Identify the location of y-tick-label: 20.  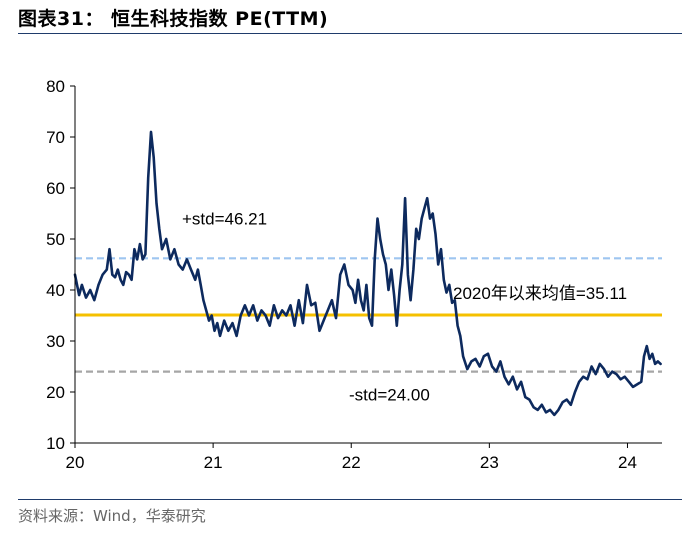
(55, 392).